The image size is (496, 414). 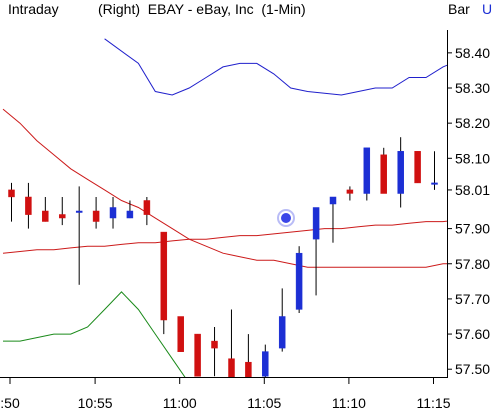 I want to click on y-tick-label: 58.20, so click(x=472, y=123).